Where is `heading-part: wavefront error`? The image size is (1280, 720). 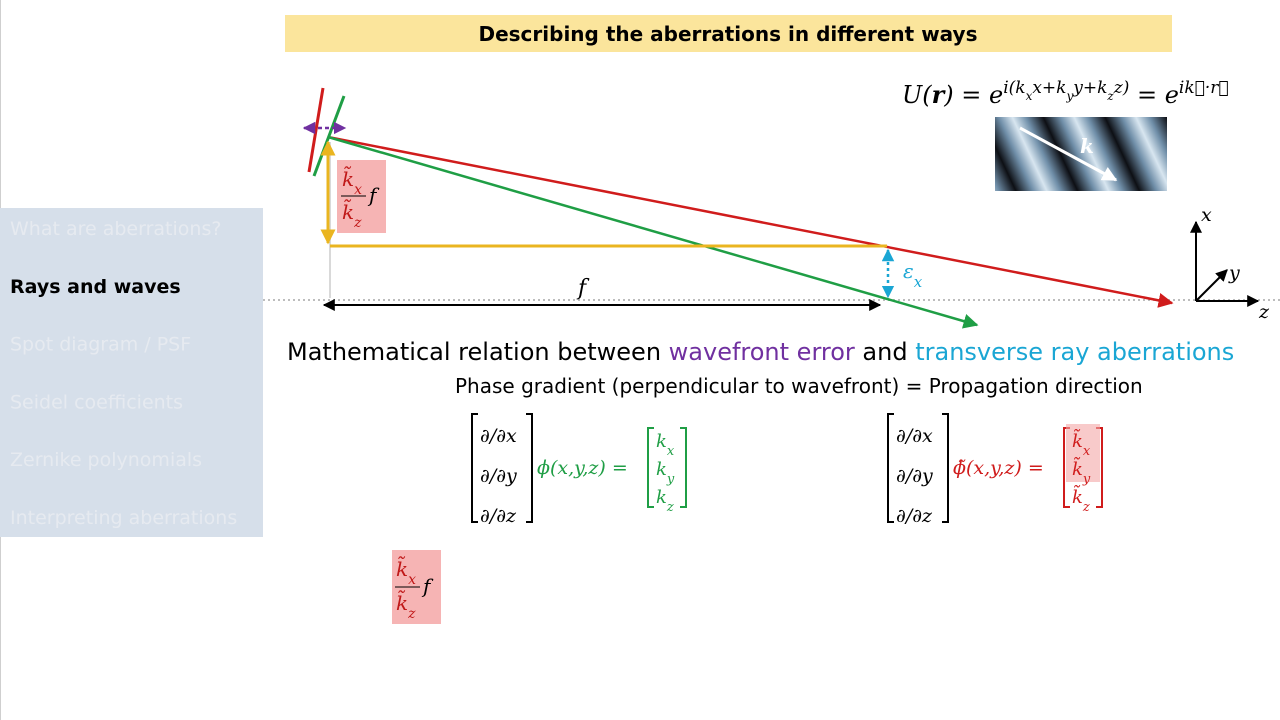
heading-part: wavefront error is located at coordinates (762, 352).